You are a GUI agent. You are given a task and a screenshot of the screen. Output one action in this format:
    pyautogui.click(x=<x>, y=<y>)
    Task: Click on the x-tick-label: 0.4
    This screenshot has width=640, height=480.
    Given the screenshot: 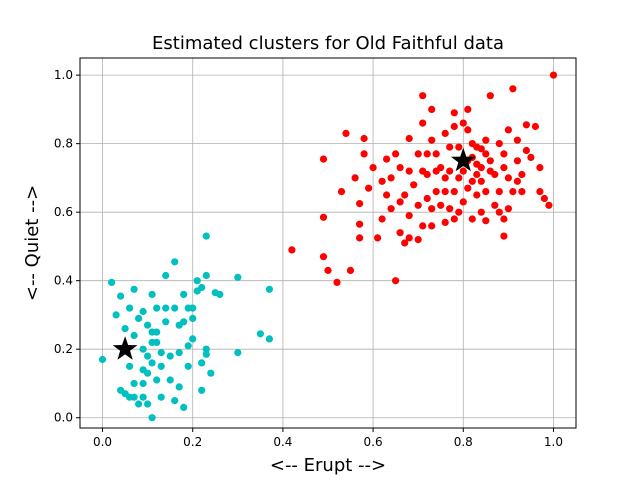 What is the action you would take?
    pyautogui.click(x=282, y=442)
    